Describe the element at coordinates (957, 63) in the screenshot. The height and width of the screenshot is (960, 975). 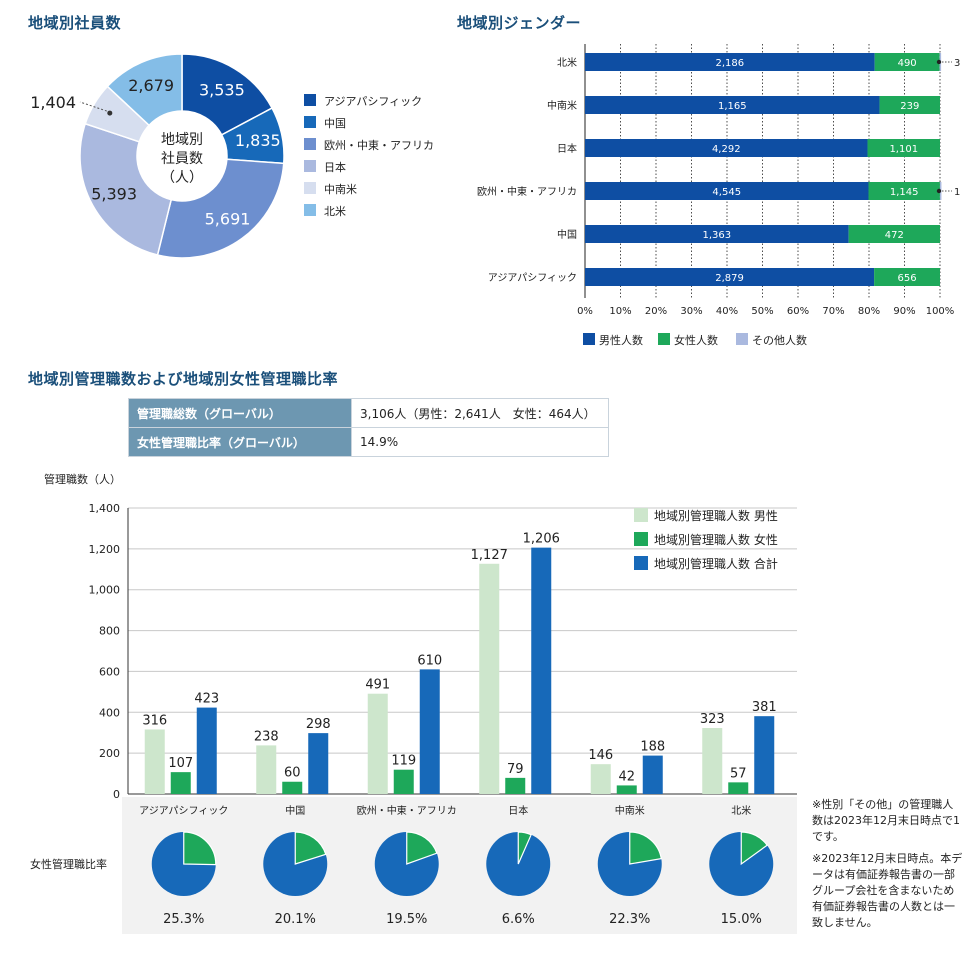
I see `other-label: 3` at that location.